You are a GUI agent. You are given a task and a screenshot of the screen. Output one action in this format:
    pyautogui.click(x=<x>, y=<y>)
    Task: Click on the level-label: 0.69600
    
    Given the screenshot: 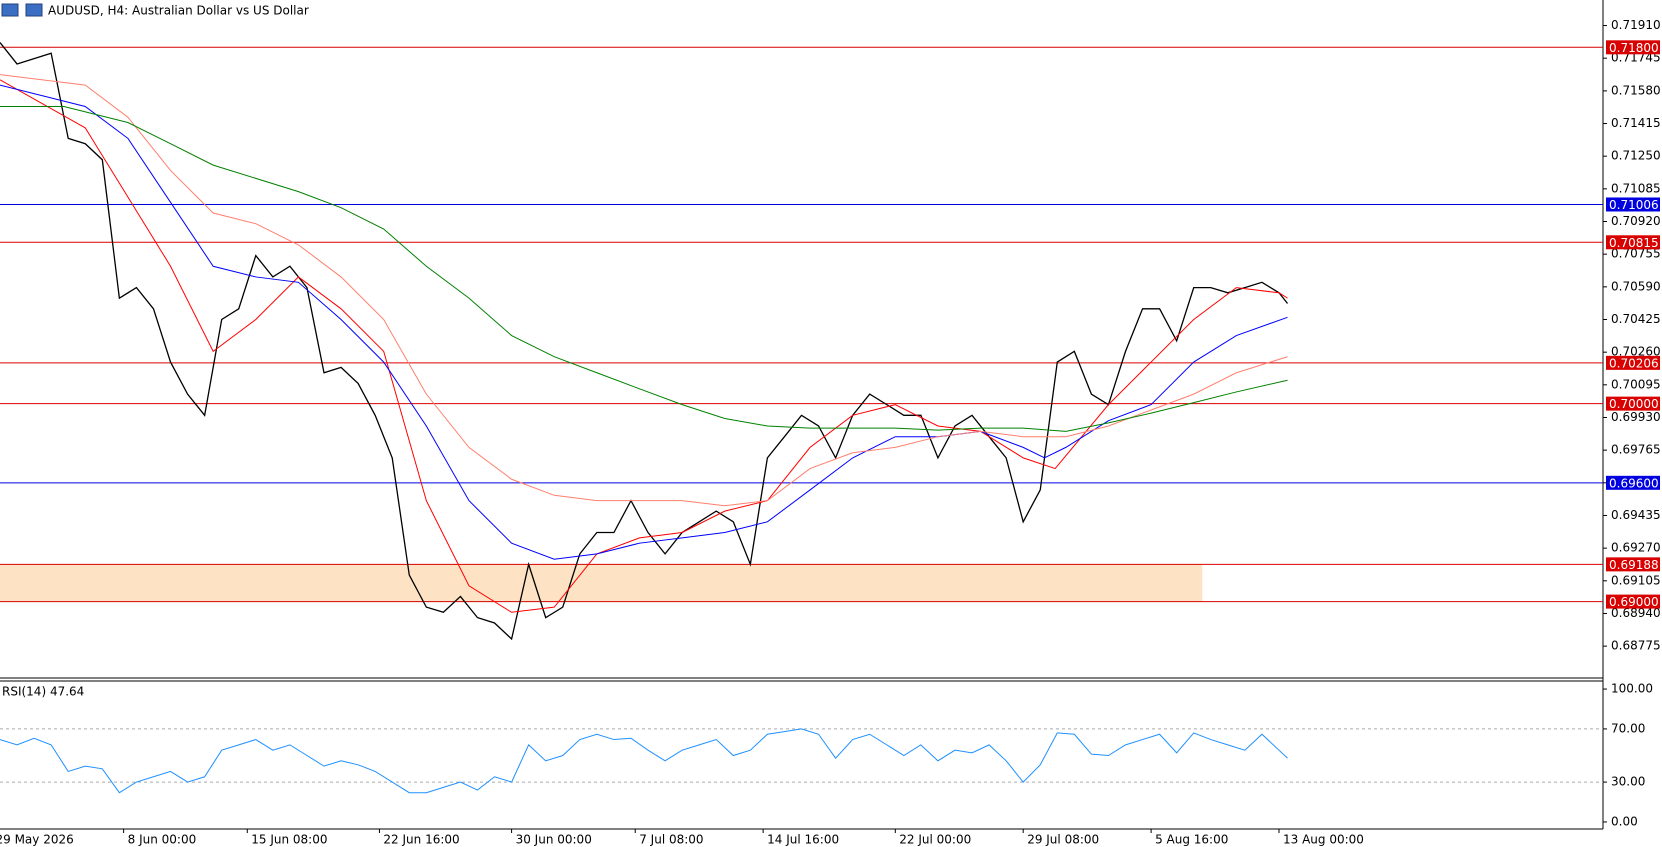 What is the action you would take?
    pyautogui.click(x=1634, y=483)
    